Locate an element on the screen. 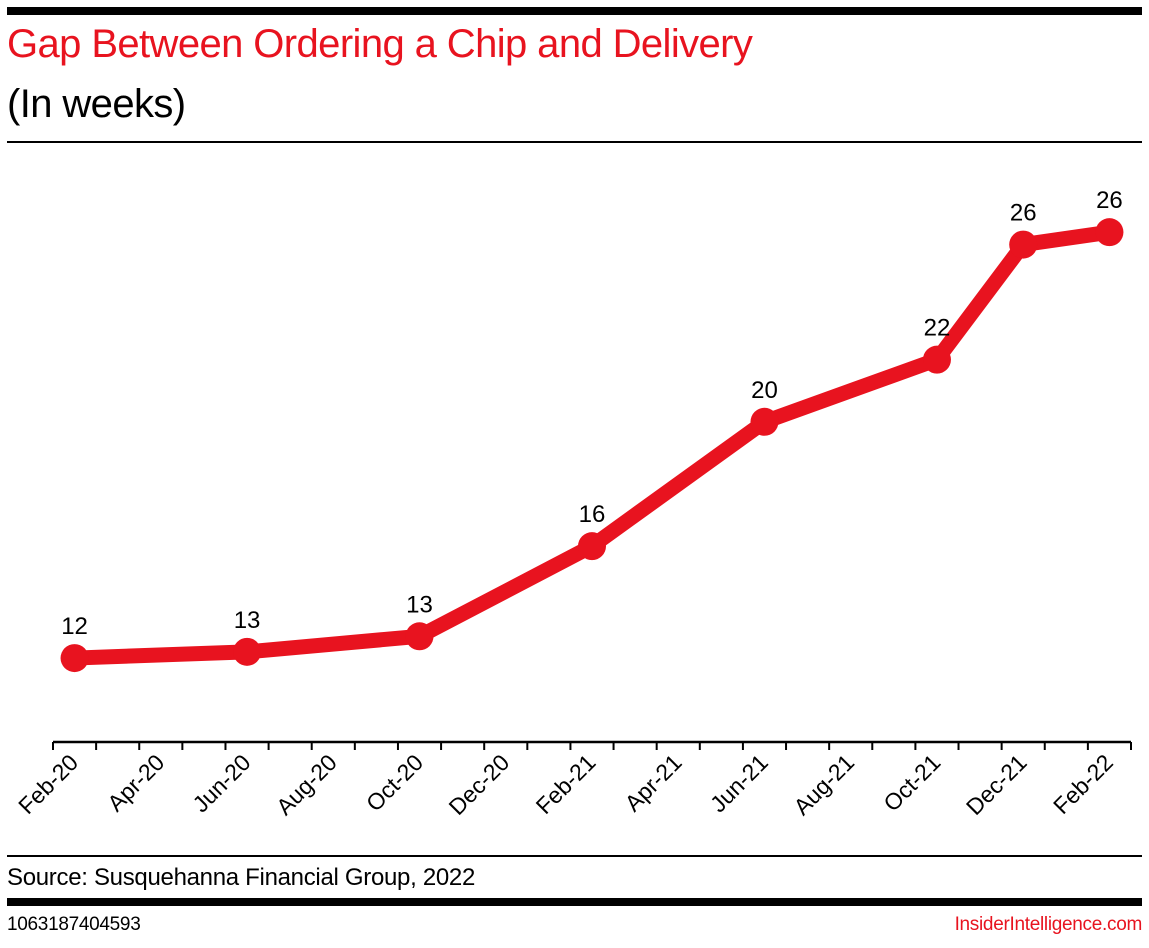 The image size is (1149, 948). x-tick-label: Dec-21 is located at coordinates (996, 784).